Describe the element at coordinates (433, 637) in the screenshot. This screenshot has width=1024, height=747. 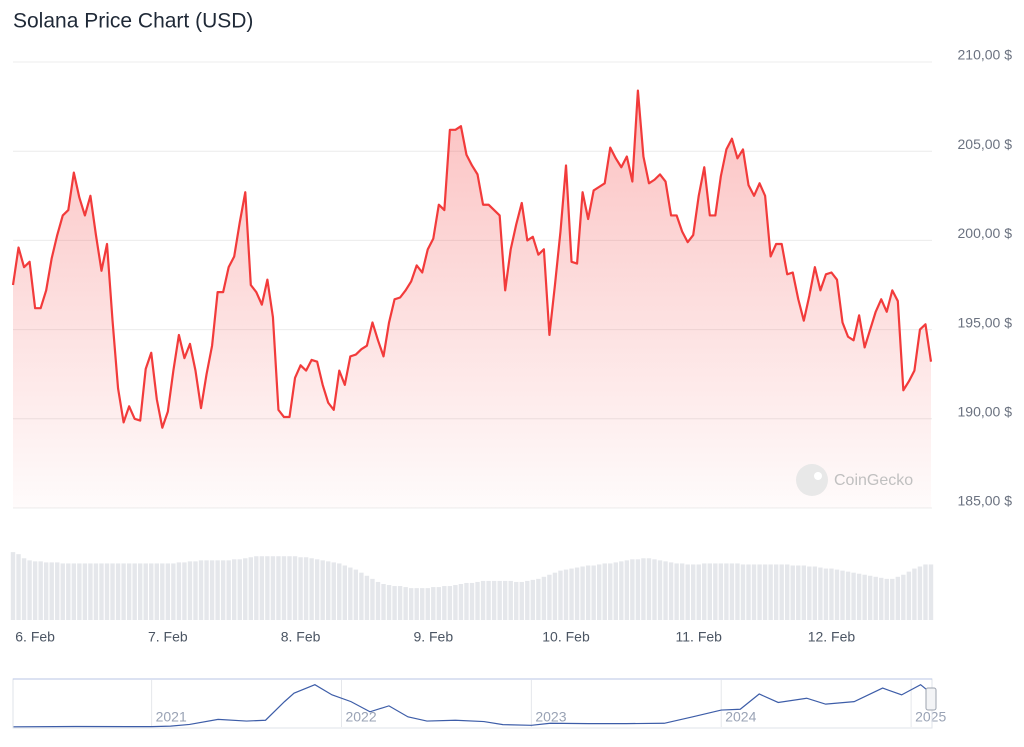
I see `x-tick-label: 9. Feb` at that location.